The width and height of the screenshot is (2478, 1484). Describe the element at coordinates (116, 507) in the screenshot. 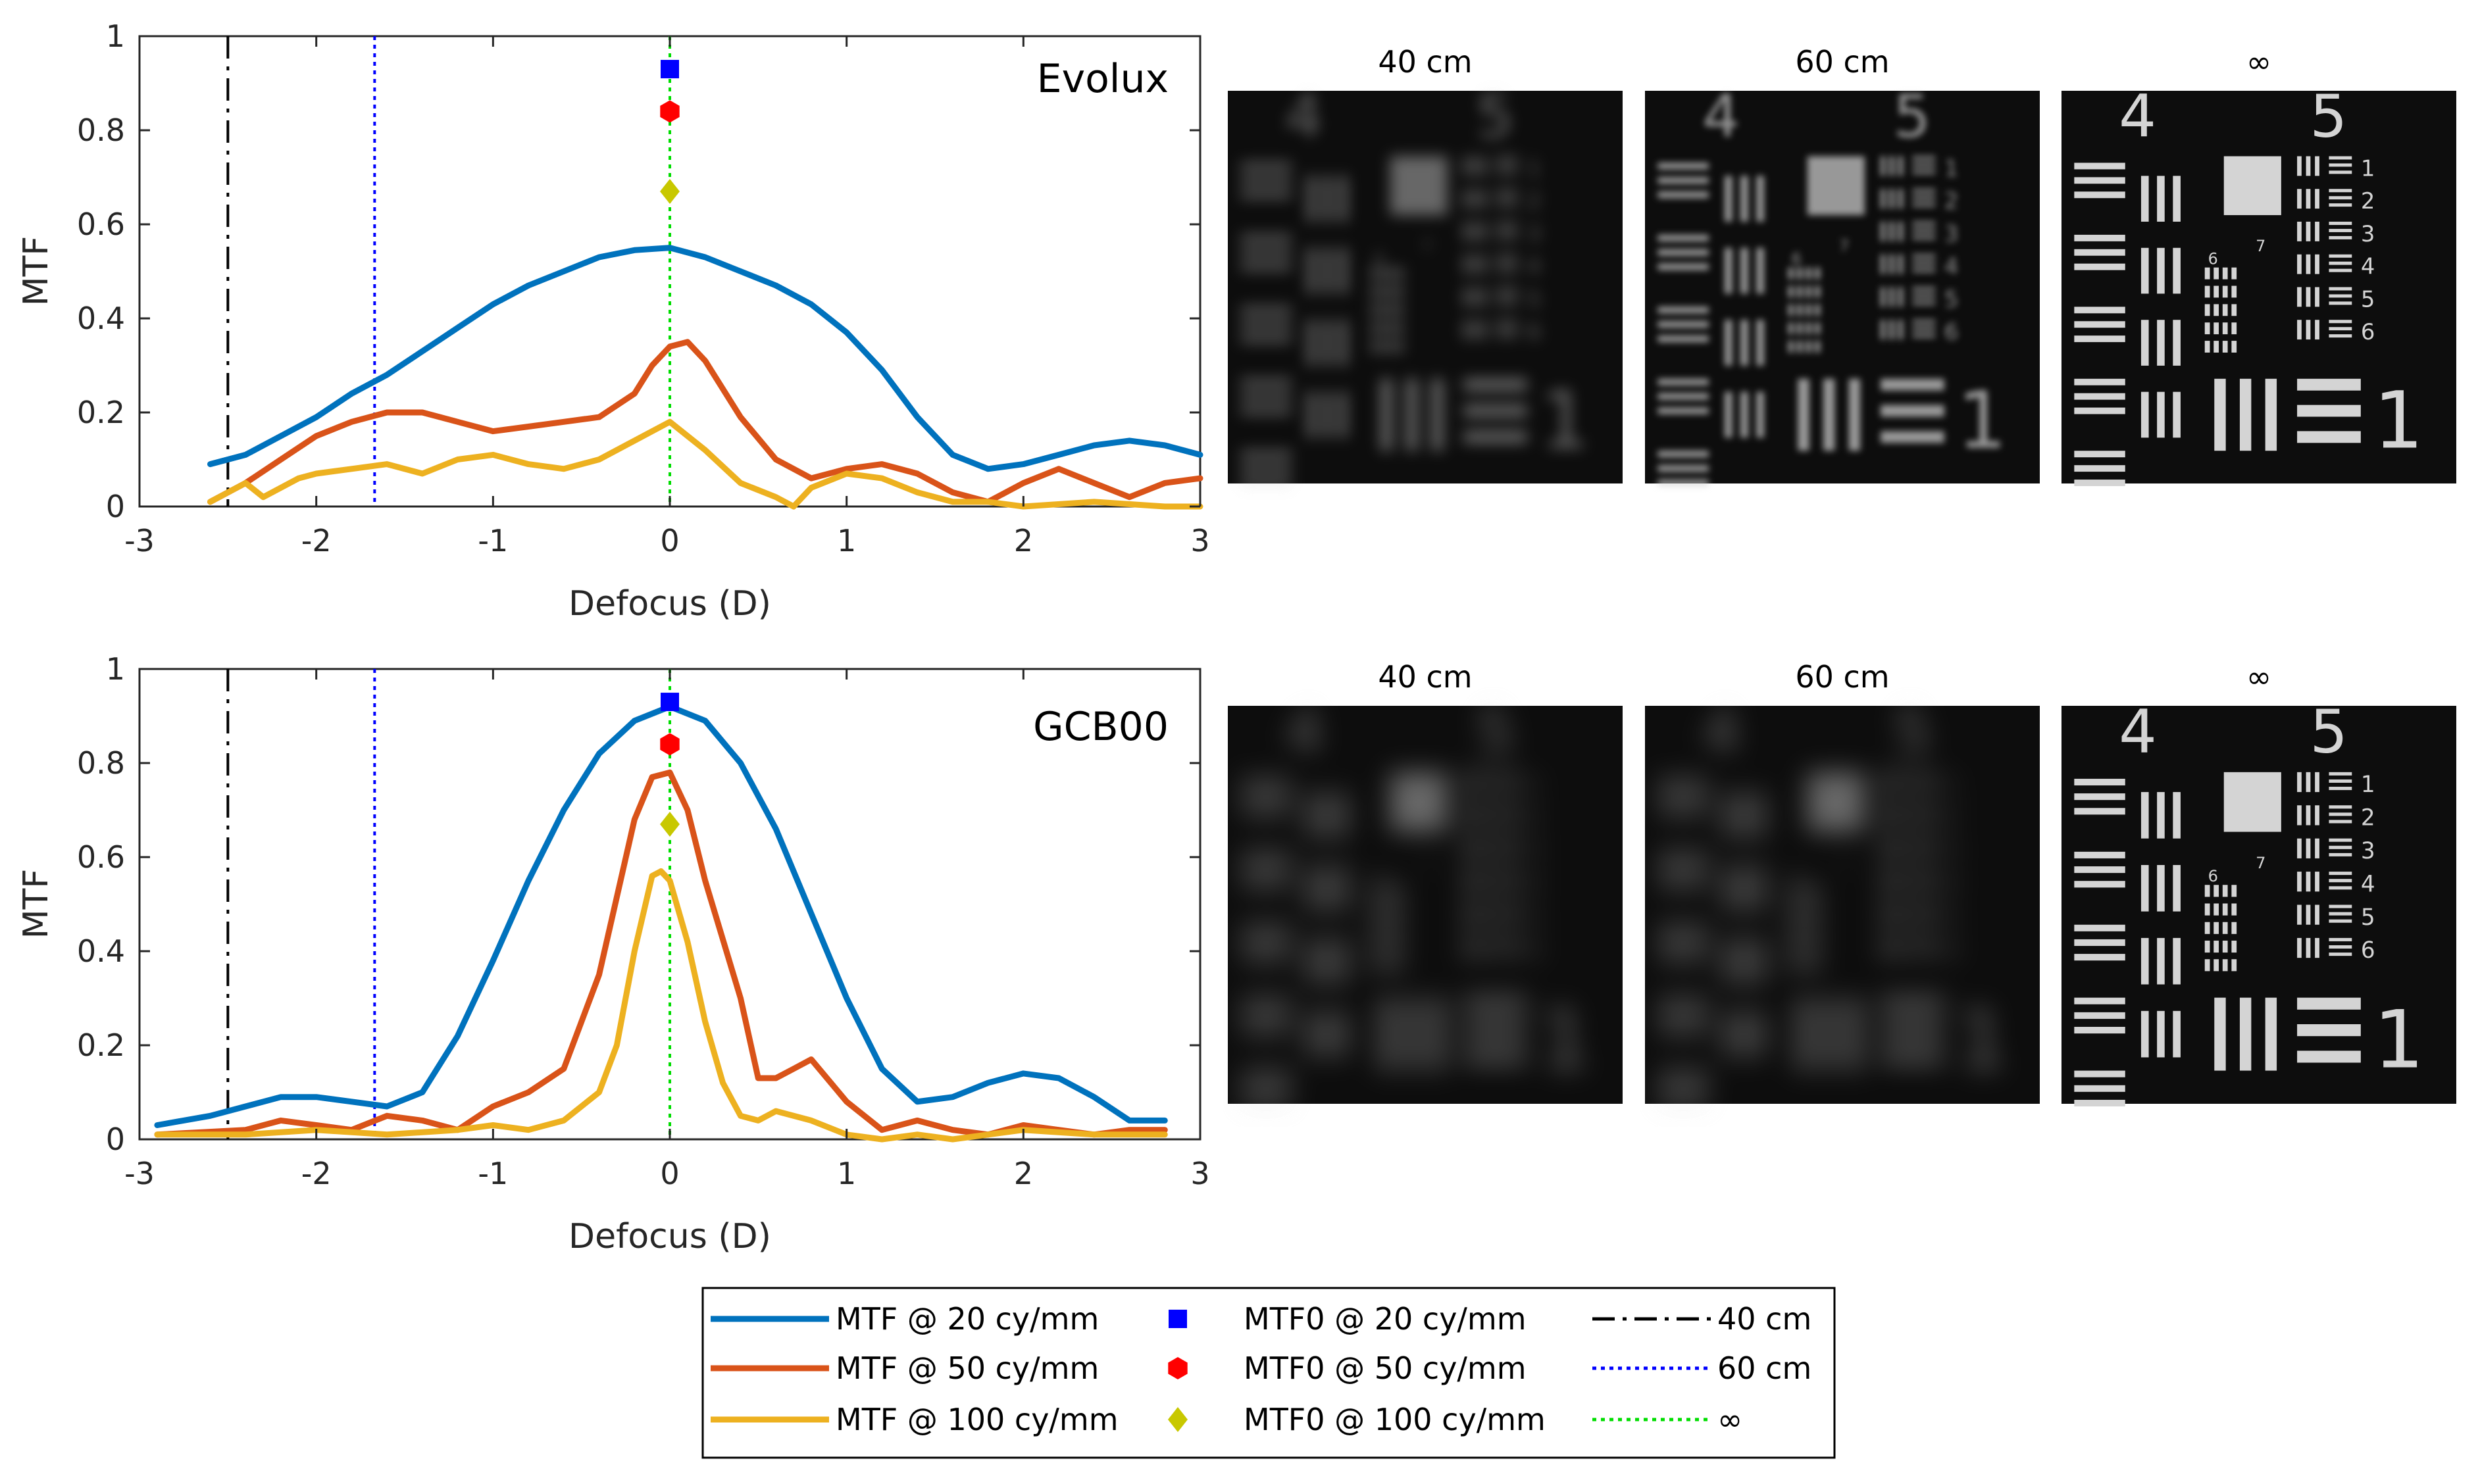

I see `y-tick-label: 0` at that location.